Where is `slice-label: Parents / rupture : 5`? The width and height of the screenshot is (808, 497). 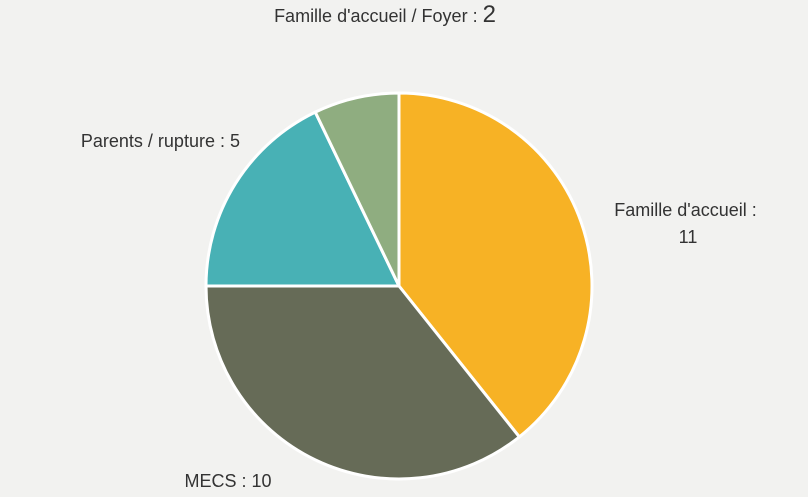
slice-label: Parents / rupture : 5 is located at coordinates (160, 141).